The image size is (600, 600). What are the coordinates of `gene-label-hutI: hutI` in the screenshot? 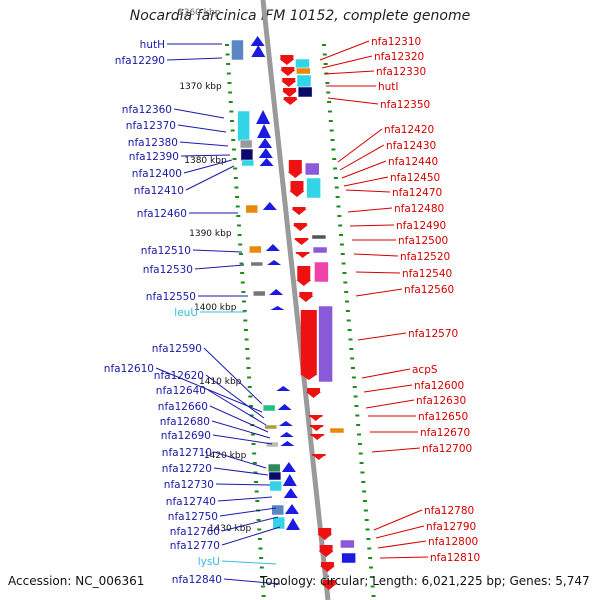 It's located at (388, 87).